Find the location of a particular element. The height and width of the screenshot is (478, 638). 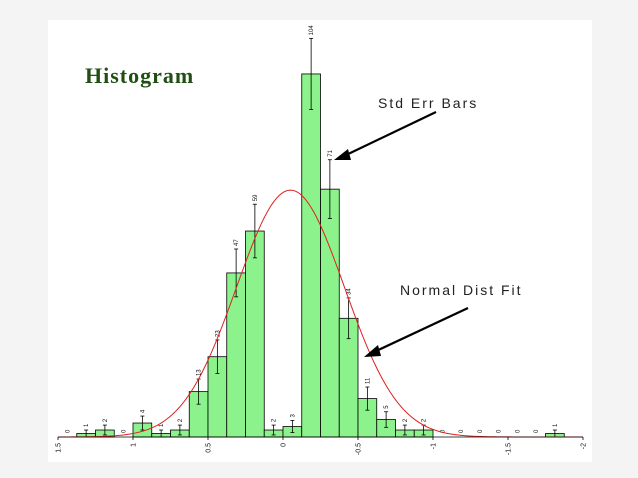

x-tick-label: 1.5 is located at coordinates (59, 448).